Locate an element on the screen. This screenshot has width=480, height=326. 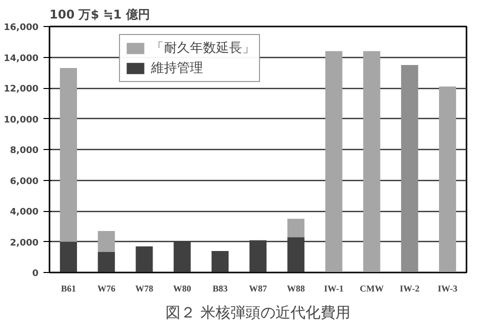
x-tick-label: W76 is located at coordinates (106, 289).